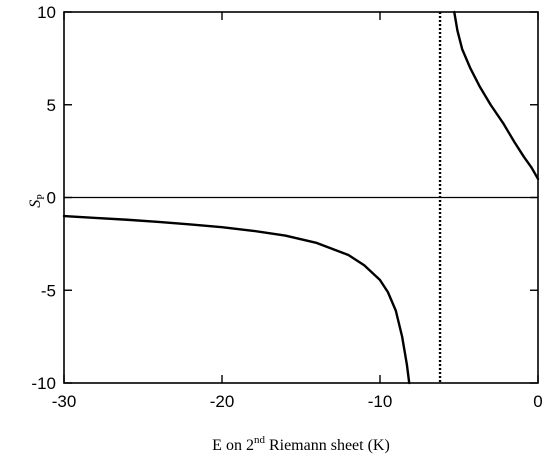 Image resolution: width=551 pixels, height=464 pixels. Describe the element at coordinates (51, 198) in the screenshot. I see `y-tick-label: 0` at that location.